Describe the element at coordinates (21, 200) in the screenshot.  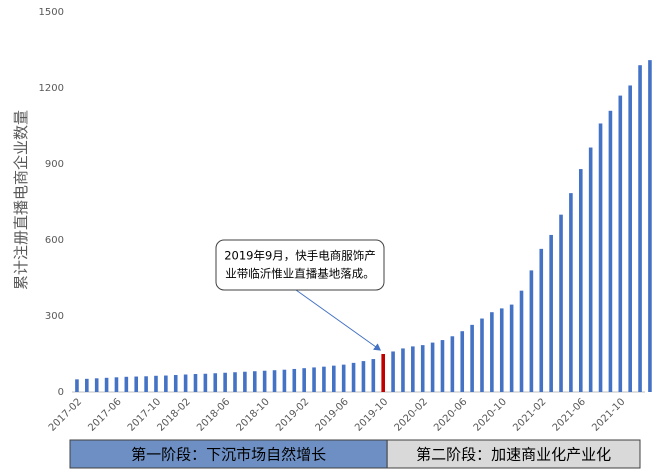
I see `y-axis-label: 累计注册直播电商企业数量` at that location.